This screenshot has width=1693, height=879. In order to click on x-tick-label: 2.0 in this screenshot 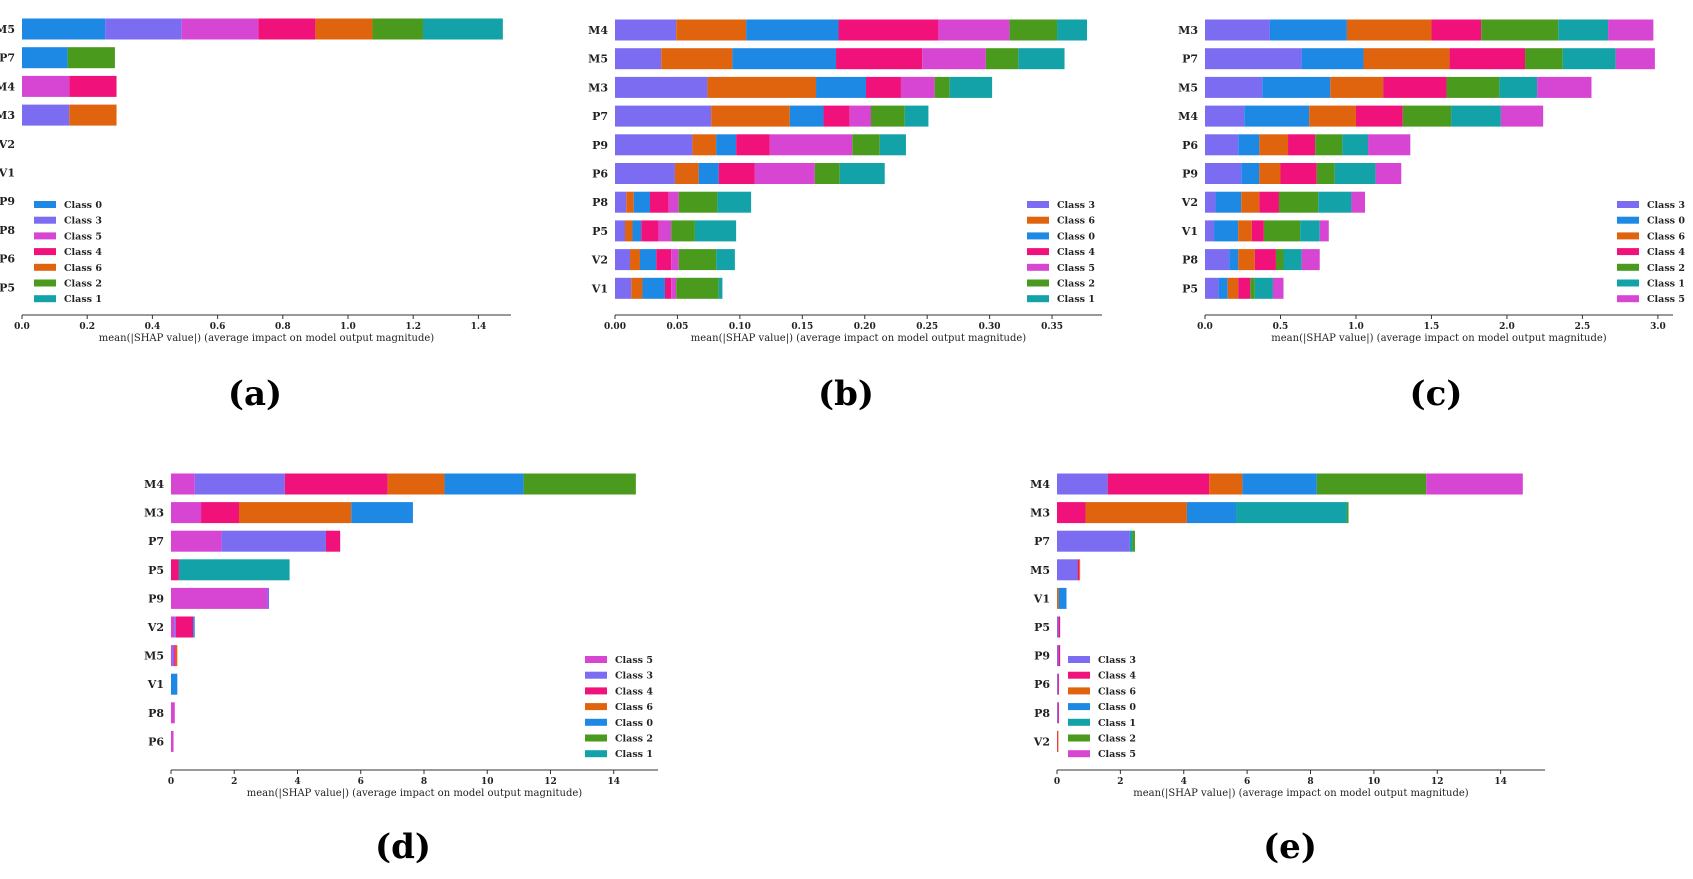, I will do `click(1507, 327)`.